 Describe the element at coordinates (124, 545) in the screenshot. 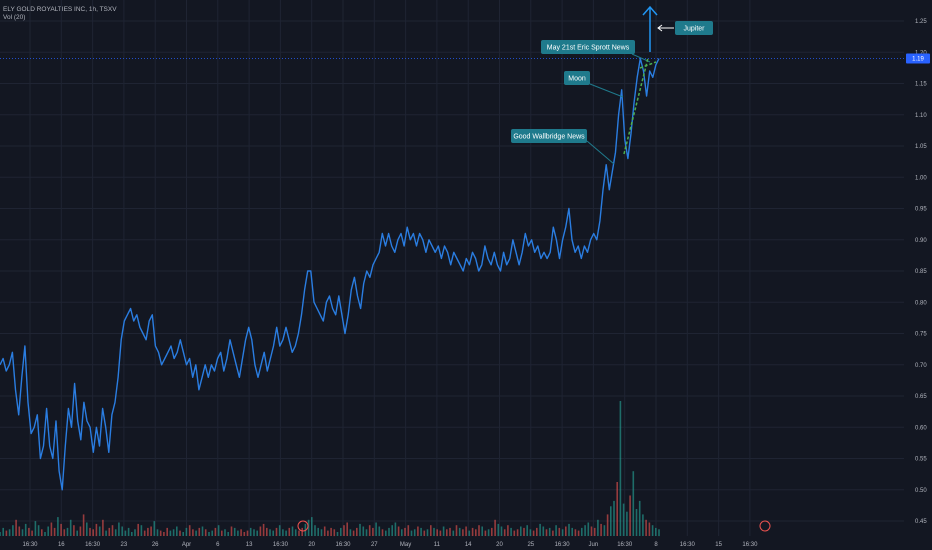

I see `time-tick-label: 23` at that location.